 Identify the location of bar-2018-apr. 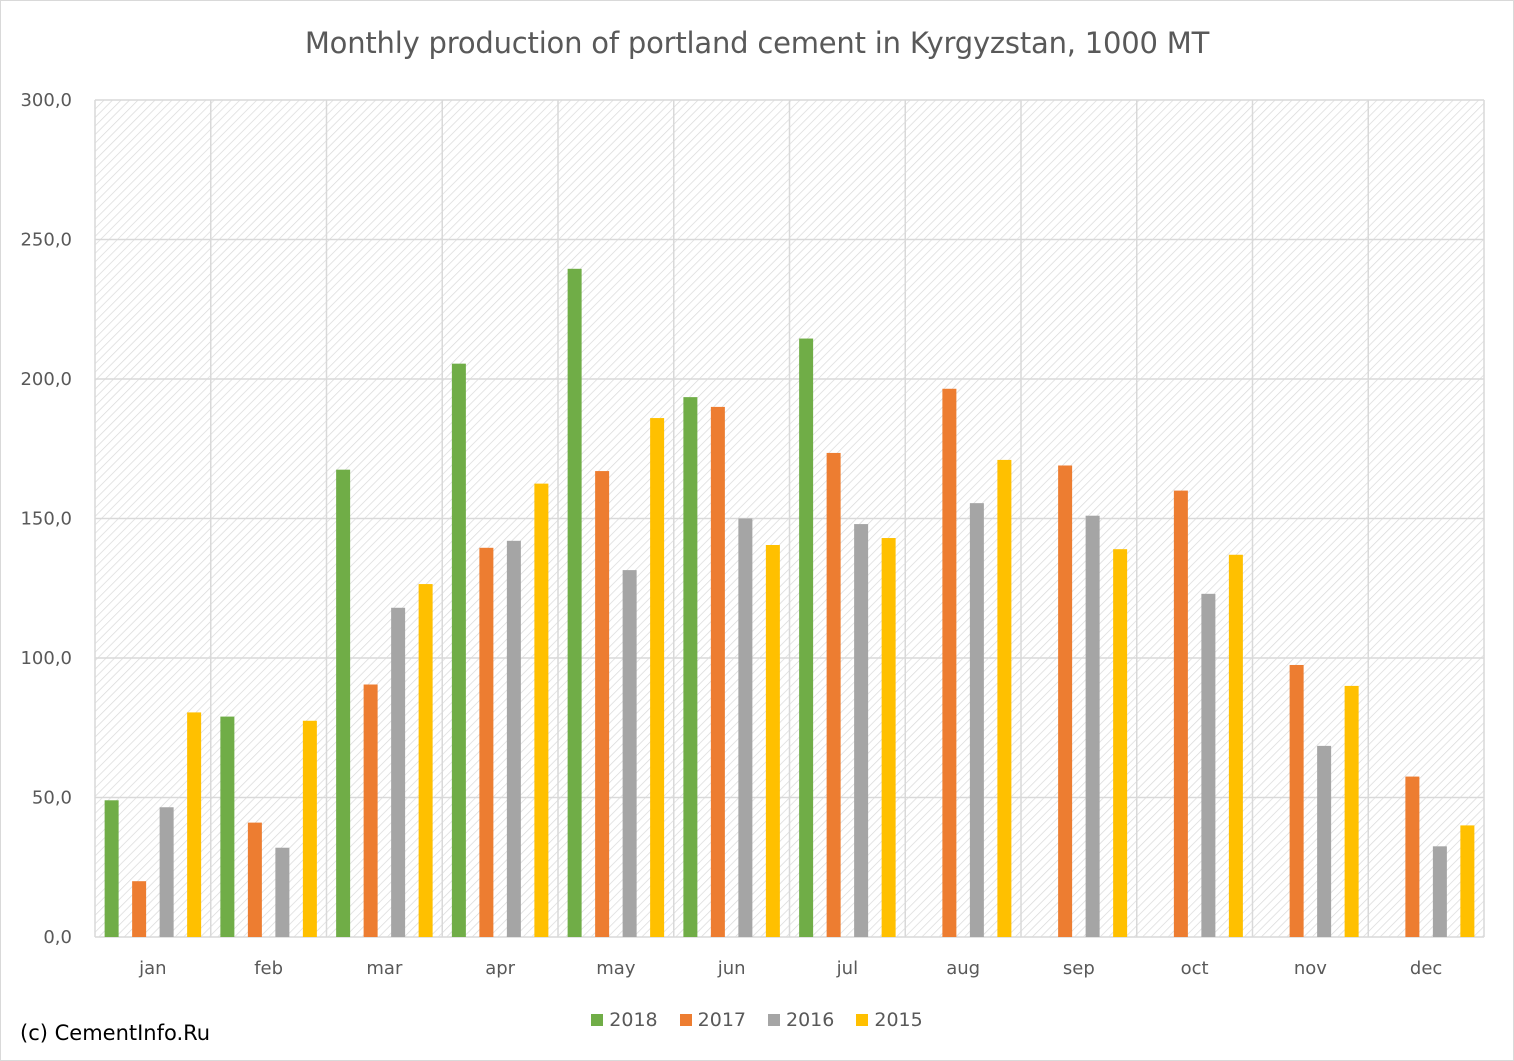
(458, 650).